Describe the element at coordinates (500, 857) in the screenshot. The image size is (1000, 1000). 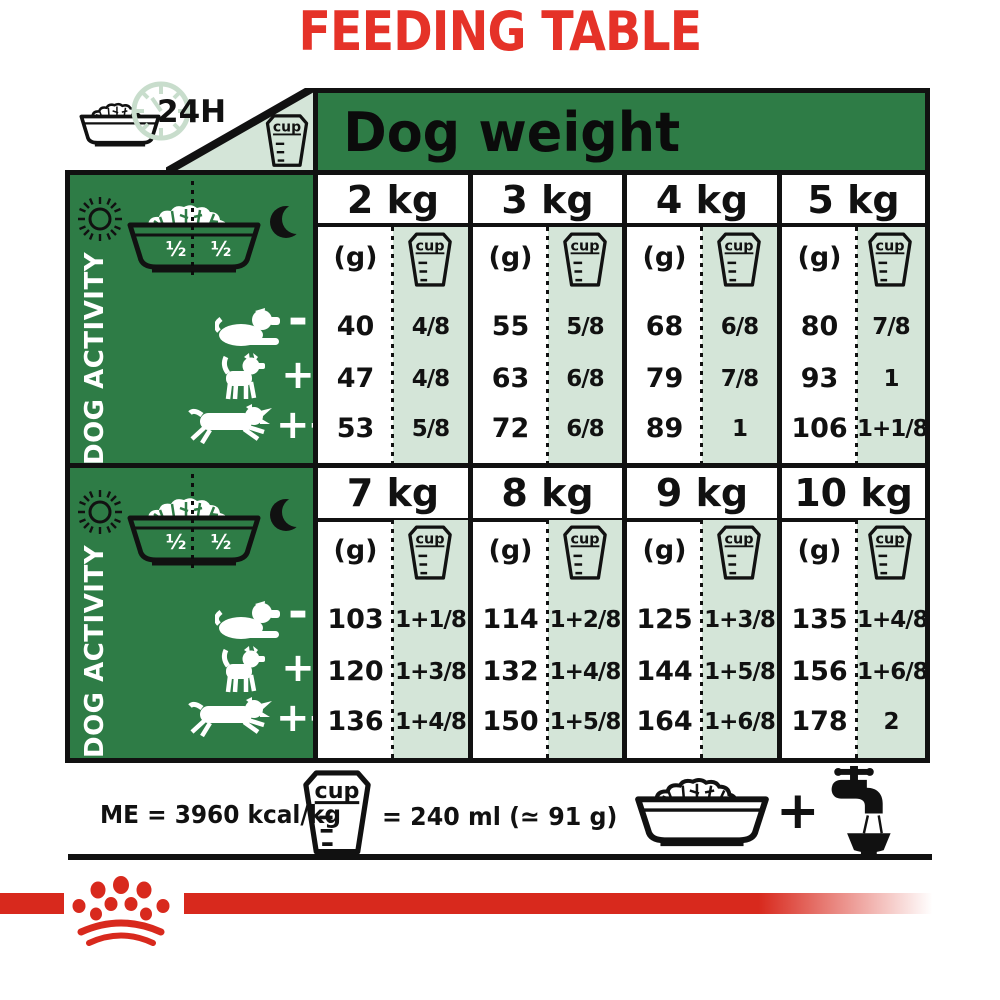
I see `footer-divider-line` at that location.